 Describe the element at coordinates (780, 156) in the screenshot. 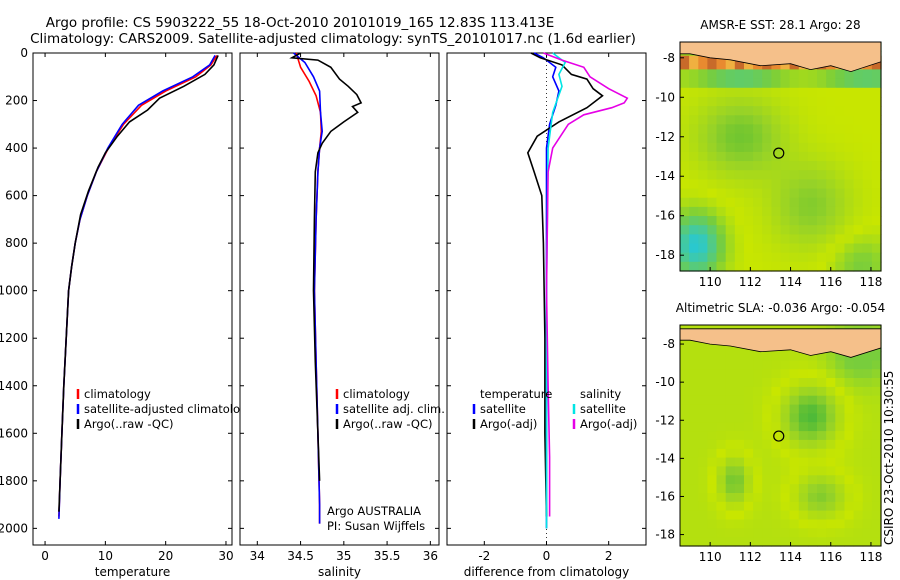

I see `sst-map-frame` at that location.